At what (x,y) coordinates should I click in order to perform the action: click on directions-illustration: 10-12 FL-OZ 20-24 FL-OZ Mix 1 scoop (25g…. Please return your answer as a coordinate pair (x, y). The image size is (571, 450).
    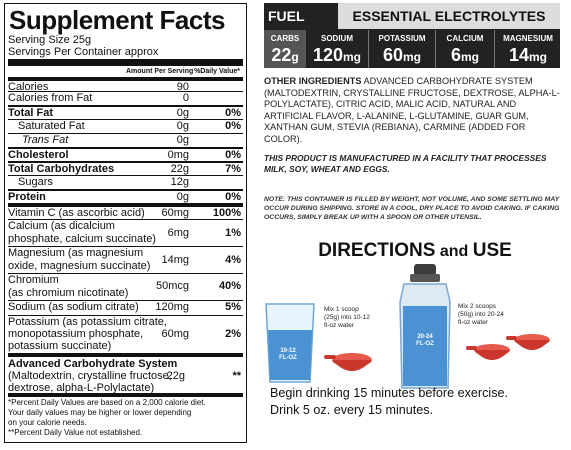
    Looking at the image, I should click on (407, 326).